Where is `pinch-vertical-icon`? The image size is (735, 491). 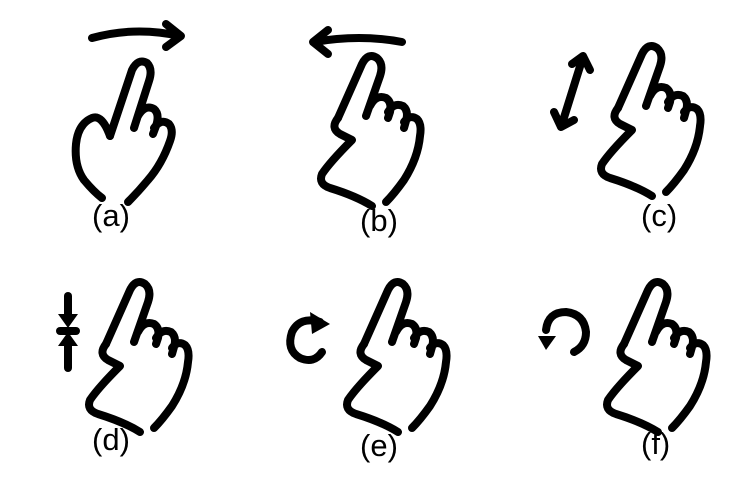
pinch-vertical-icon is located at coordinates (122, 357).